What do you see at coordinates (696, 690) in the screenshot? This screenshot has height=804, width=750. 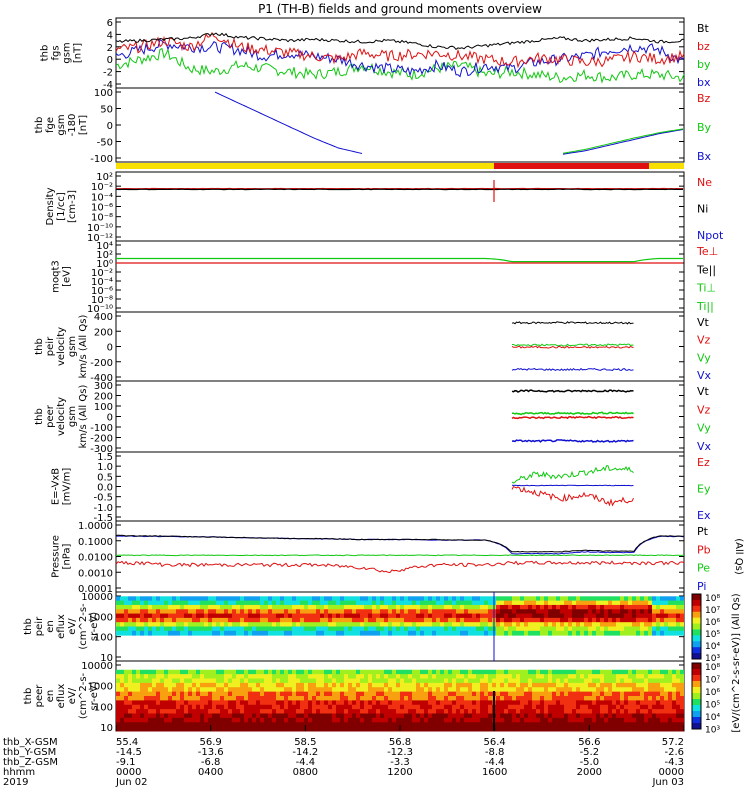 I see `colorbar-cell` at bounding box center [696, 690].